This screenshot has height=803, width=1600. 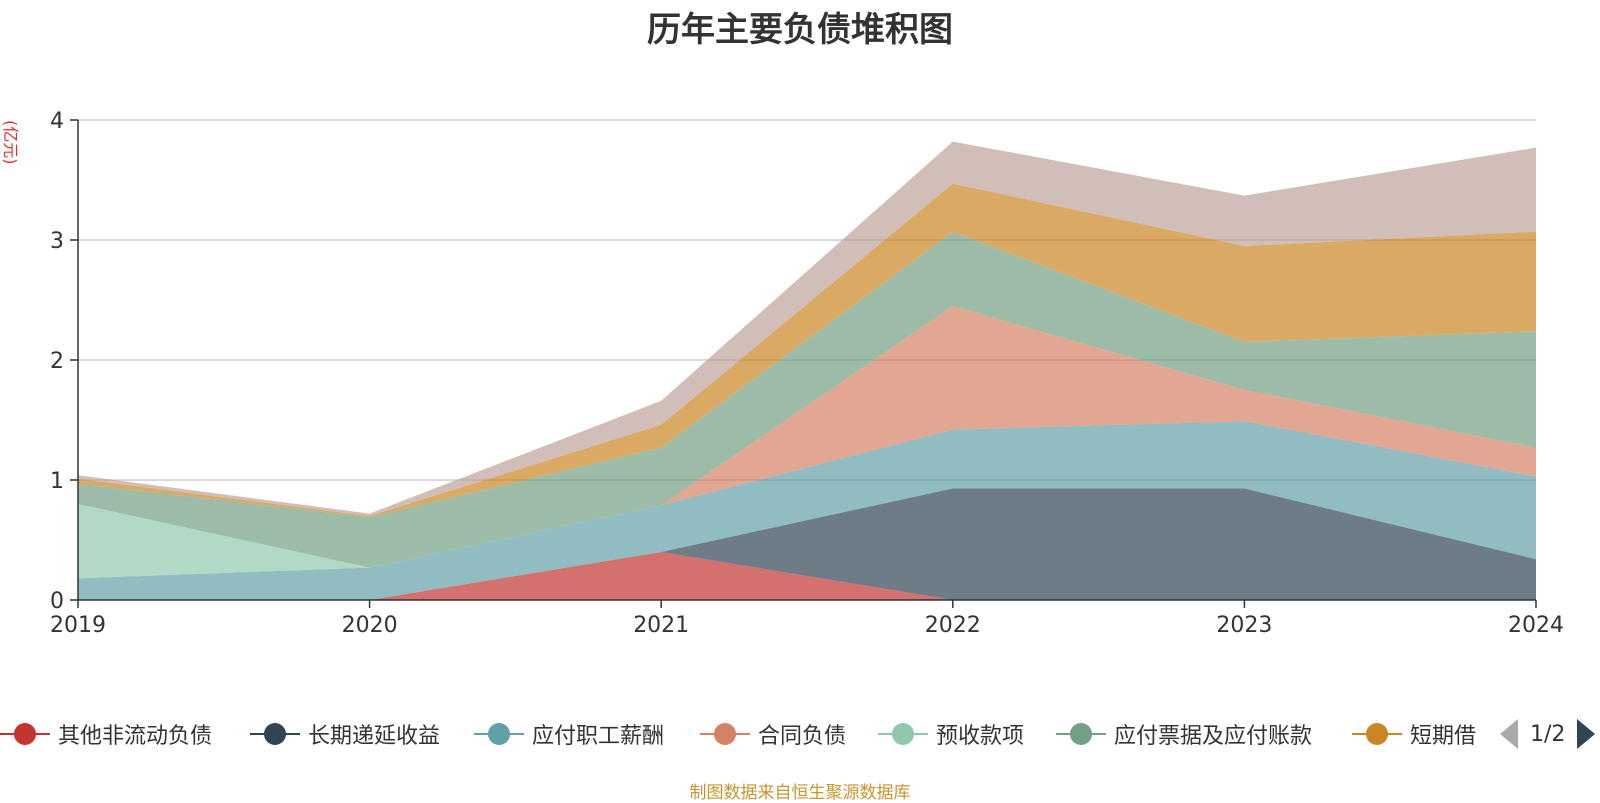 I want to click on legend-item: 应付票据及应付账款, so click(x=1184, y=734).